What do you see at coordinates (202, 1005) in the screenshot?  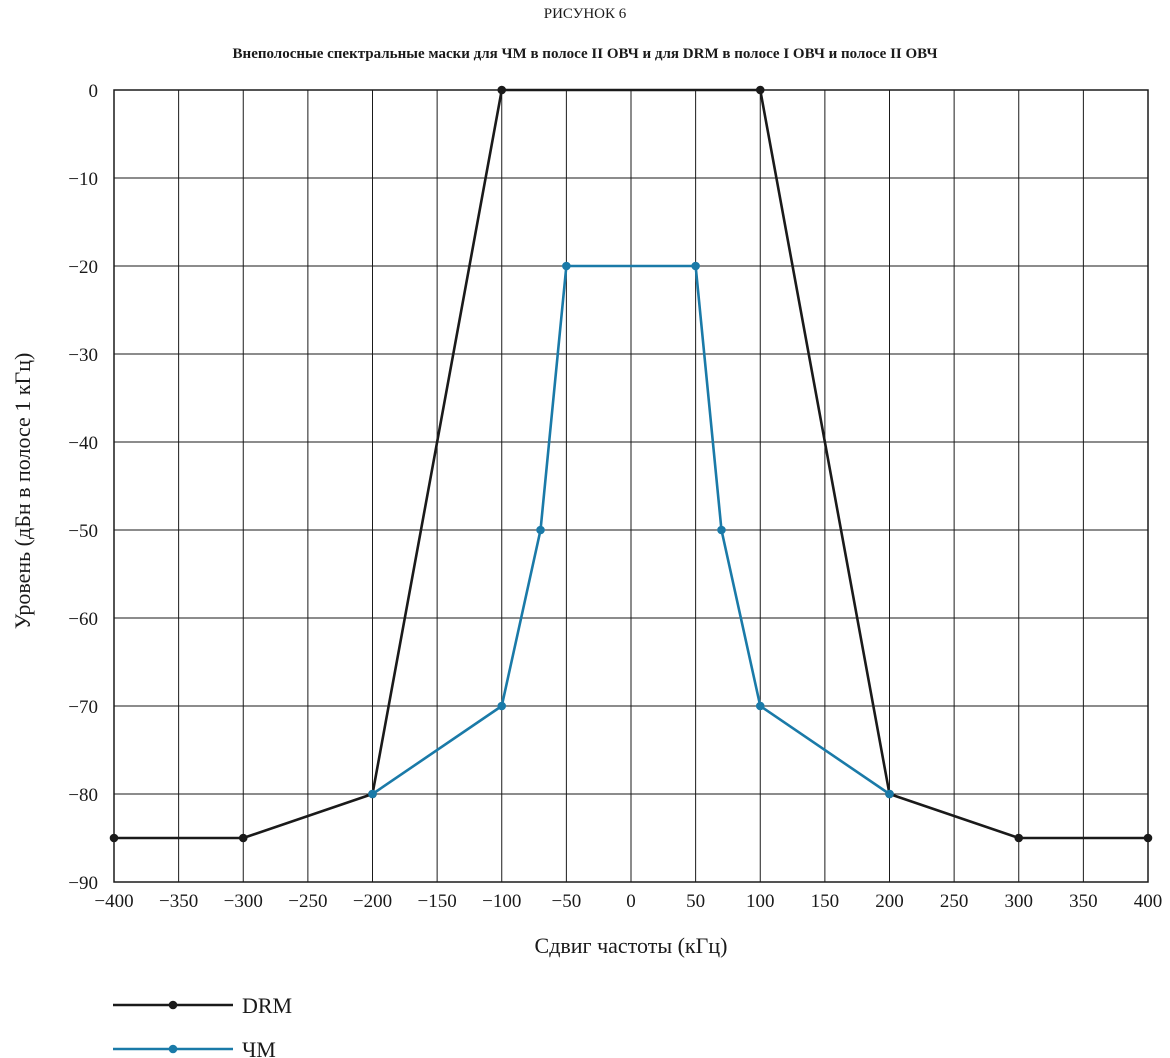 I see `legend-item: DRM` at bounding box center [202, 1005].